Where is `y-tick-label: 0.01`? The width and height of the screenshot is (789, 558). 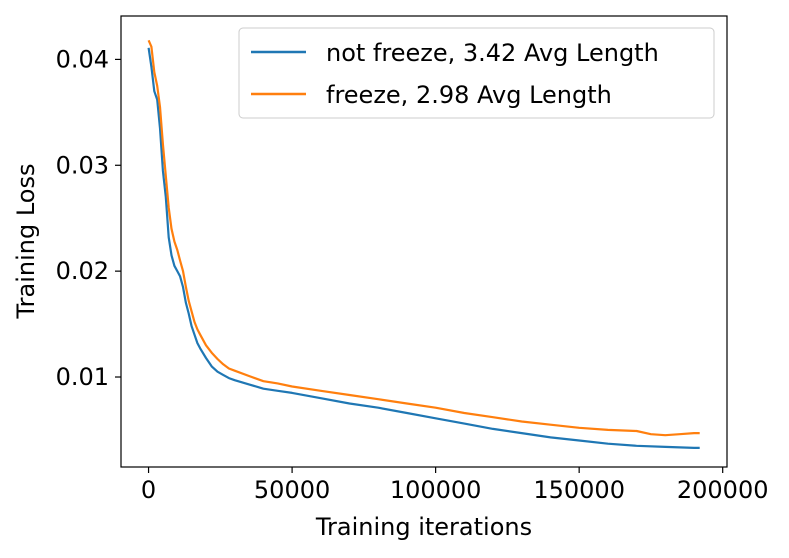
y-tick-label: 0.01 is located at coordinates (82, 377).